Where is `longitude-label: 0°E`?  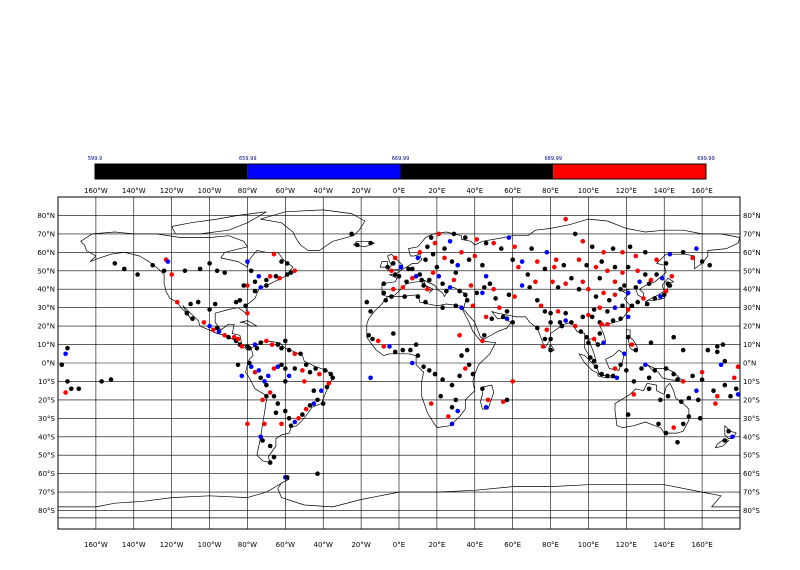 longitude-label: 0°E is located at coordinates (399, 191).